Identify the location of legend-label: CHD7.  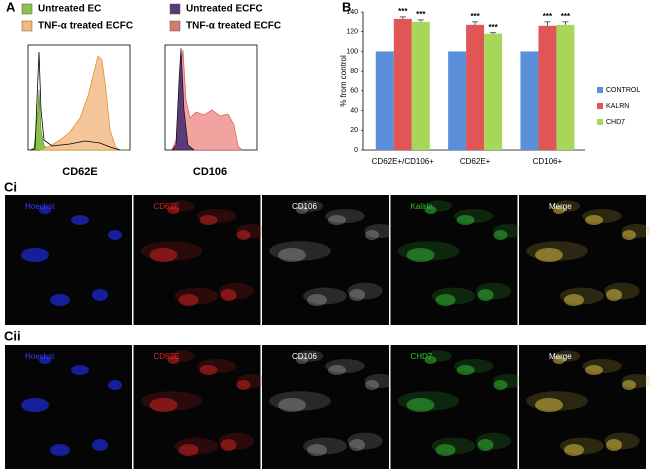
(615, 122).